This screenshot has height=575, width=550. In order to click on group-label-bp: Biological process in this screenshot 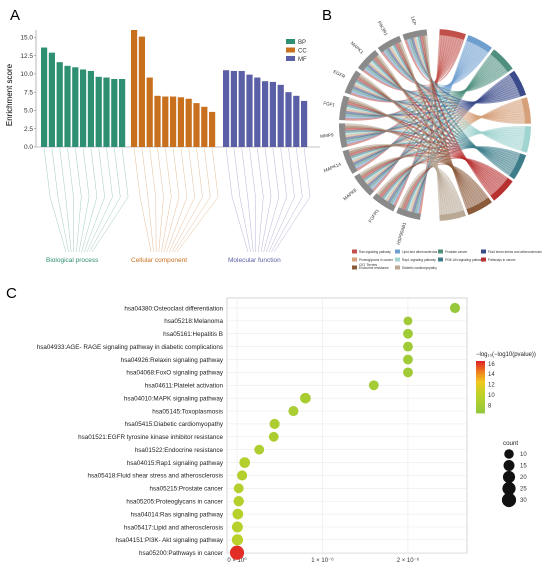, I will do `click(72, 260)`.